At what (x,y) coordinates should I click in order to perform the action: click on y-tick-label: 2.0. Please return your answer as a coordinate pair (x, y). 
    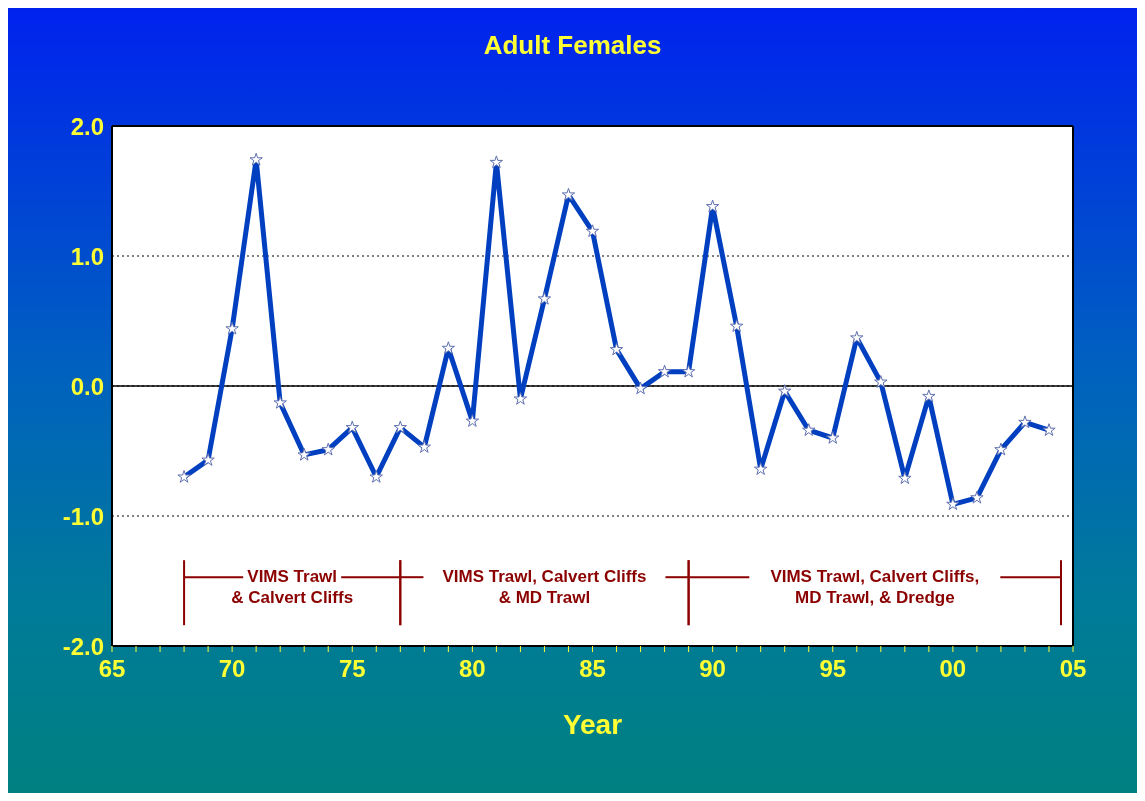
    Looking at the image, I should click on (87, 126).